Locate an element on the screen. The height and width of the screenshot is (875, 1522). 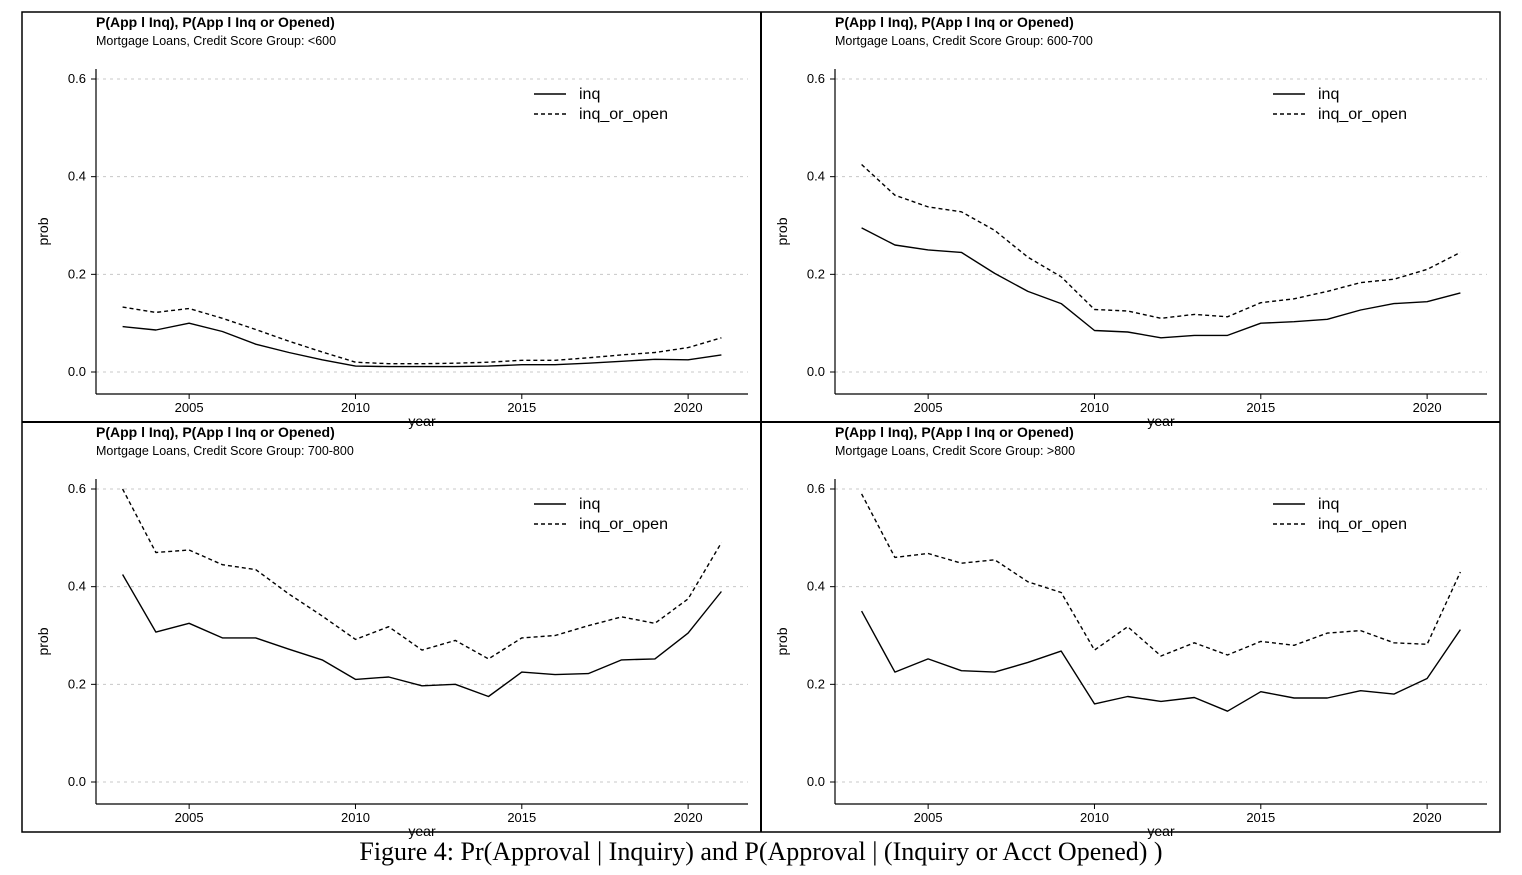
panel-subtitle: Mortgage Loans, Credit Score Group: <600 is located at coordinates (216, 41).